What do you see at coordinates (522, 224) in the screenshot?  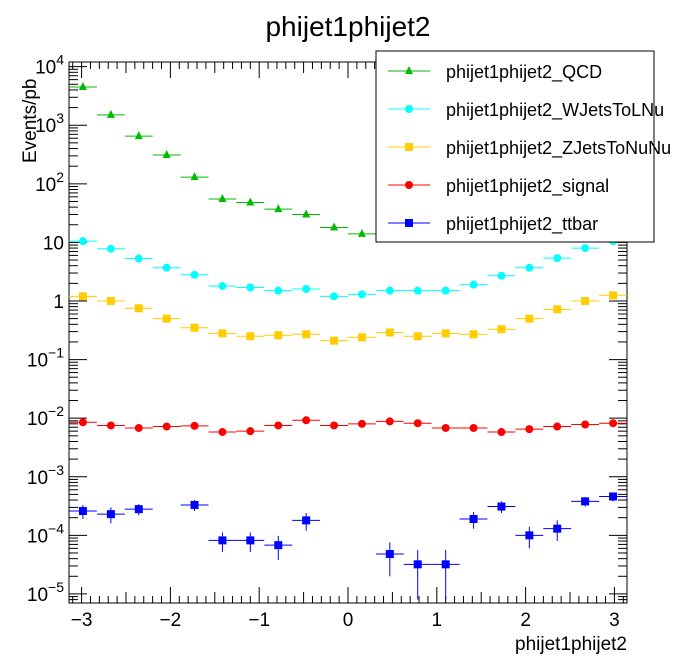 I see `legend-label: phijet1phijet2_ttbar` at bounding box center [522, 224].